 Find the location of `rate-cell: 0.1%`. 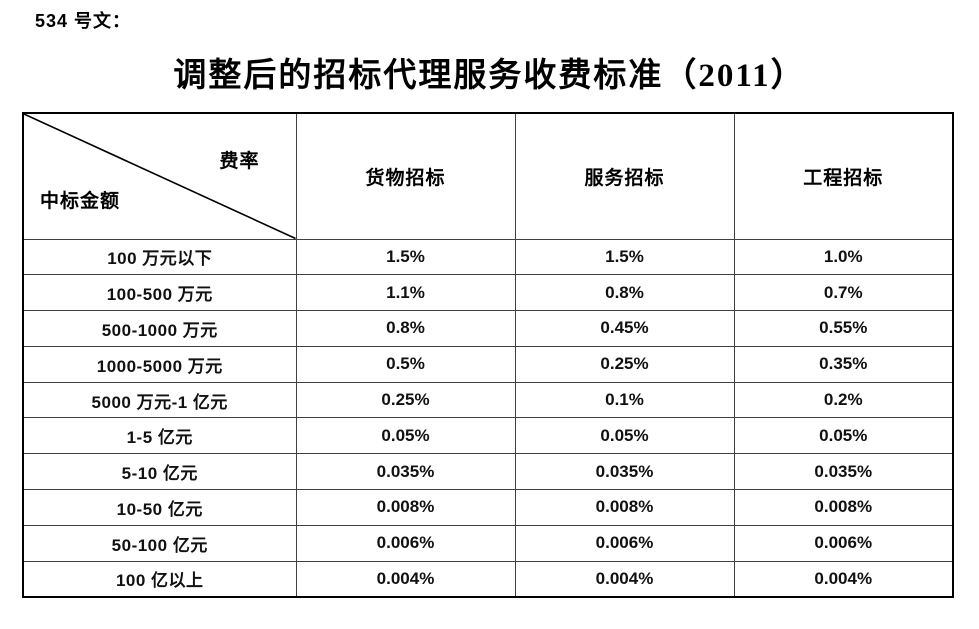

rate-cell: 0.1% is located at coordinates (624, 400).